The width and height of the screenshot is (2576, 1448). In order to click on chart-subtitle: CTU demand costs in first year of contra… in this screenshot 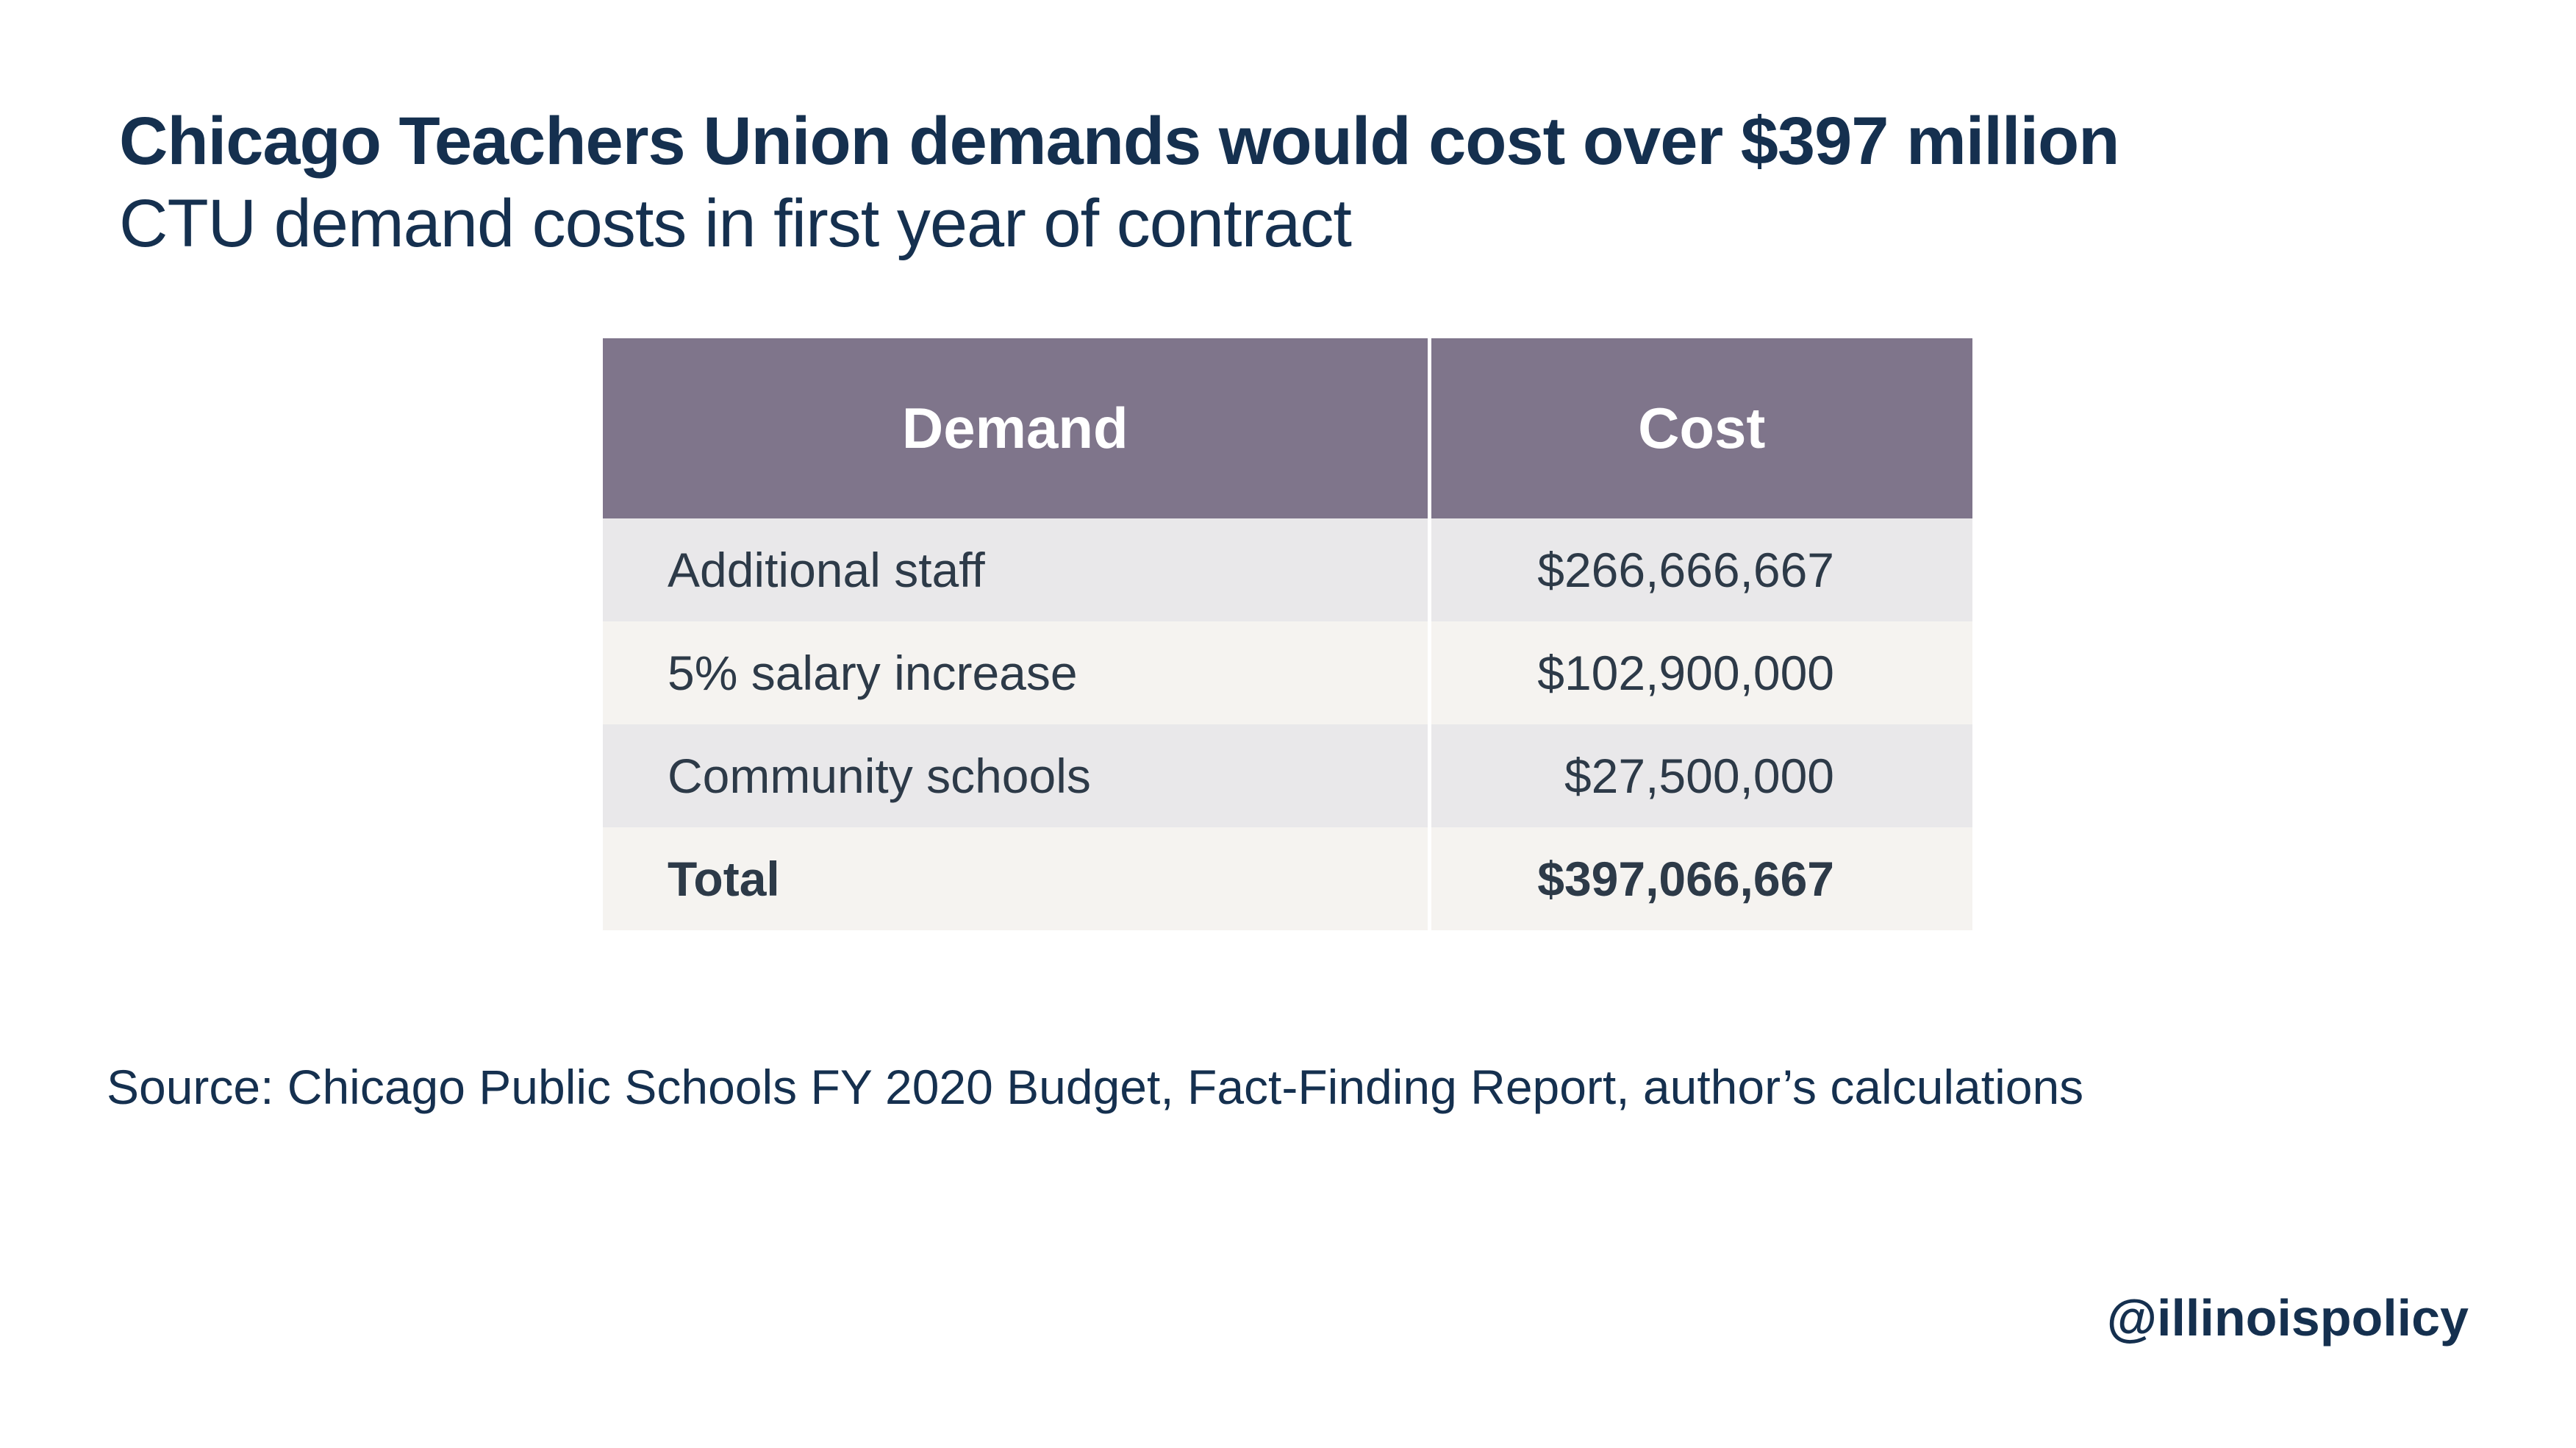, I will do `click(735, 223)`.